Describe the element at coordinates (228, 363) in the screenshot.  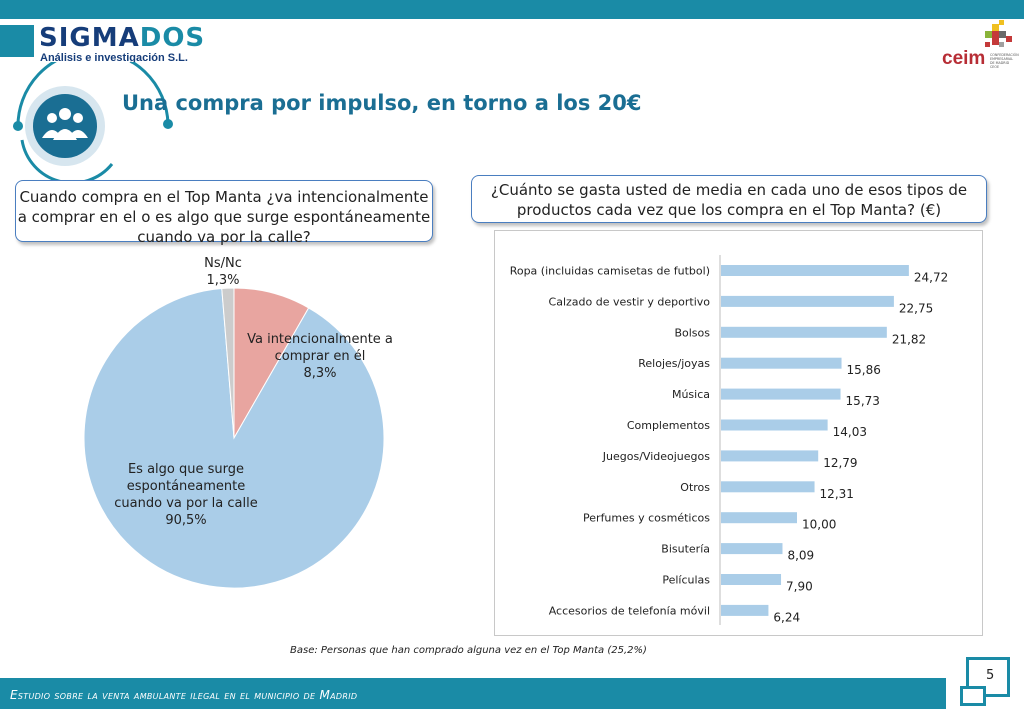
I see `pie-slice-nsnc` at that location.